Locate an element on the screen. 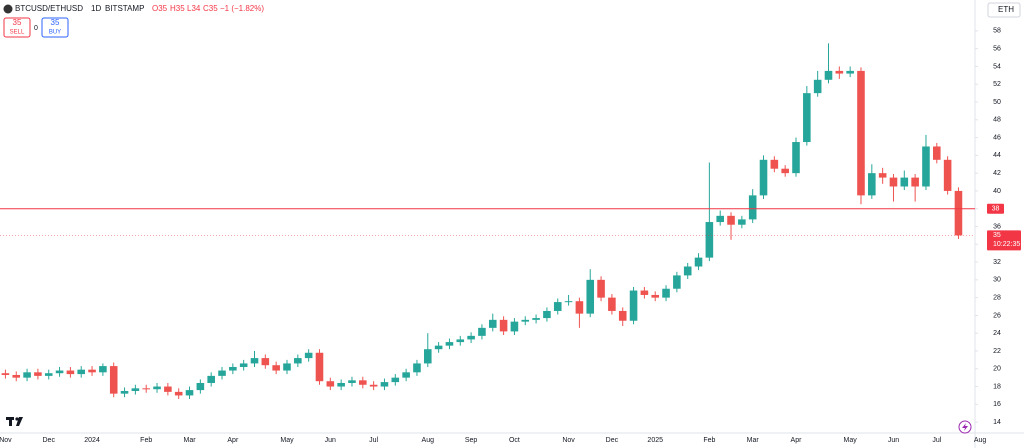  x-tick-label: Jun is located at coordinates (893, 440).